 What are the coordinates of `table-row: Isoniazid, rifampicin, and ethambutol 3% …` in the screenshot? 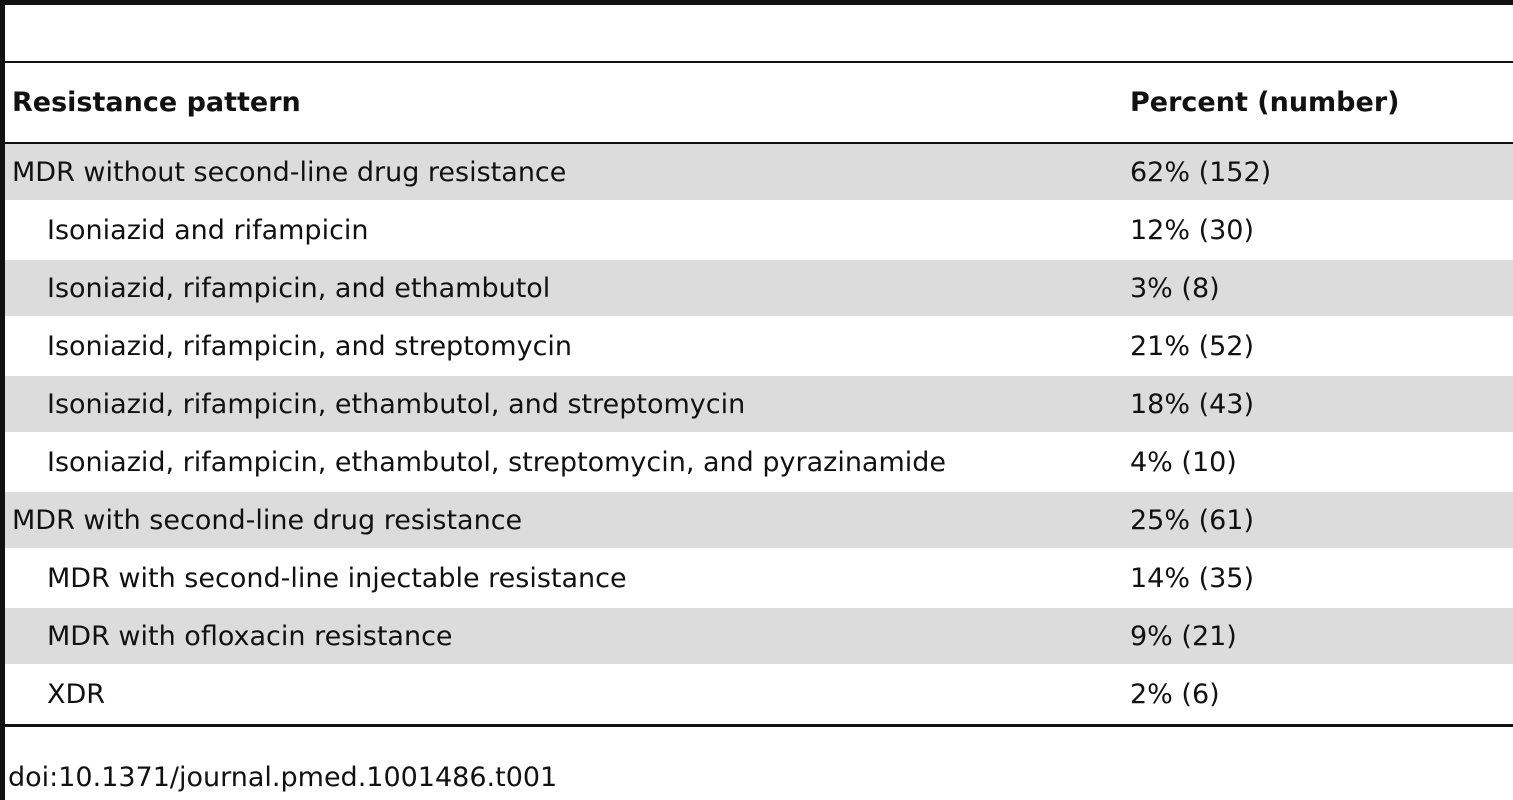 It's located at (759, 289).